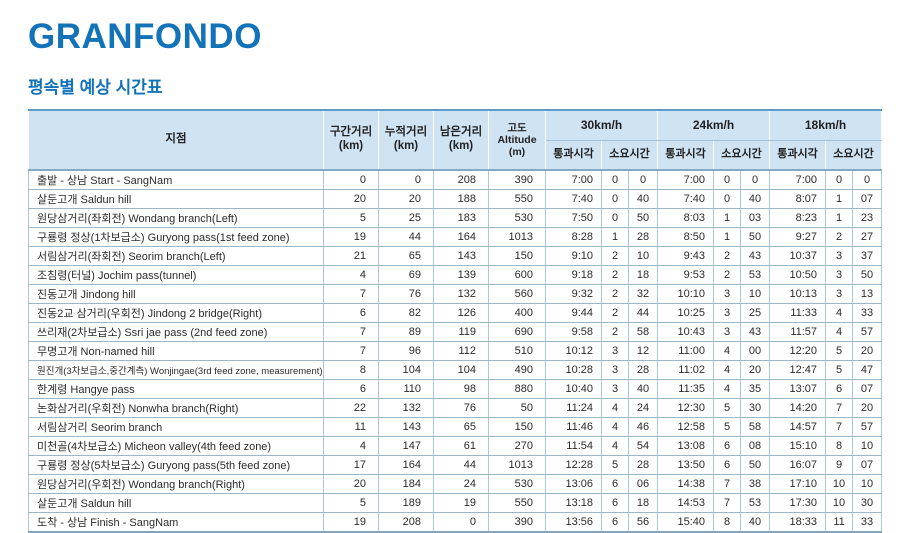 The image size is (909, 533). I want to click on cell-elapsed-minutes-30kmh: 44, so click(643, 313).